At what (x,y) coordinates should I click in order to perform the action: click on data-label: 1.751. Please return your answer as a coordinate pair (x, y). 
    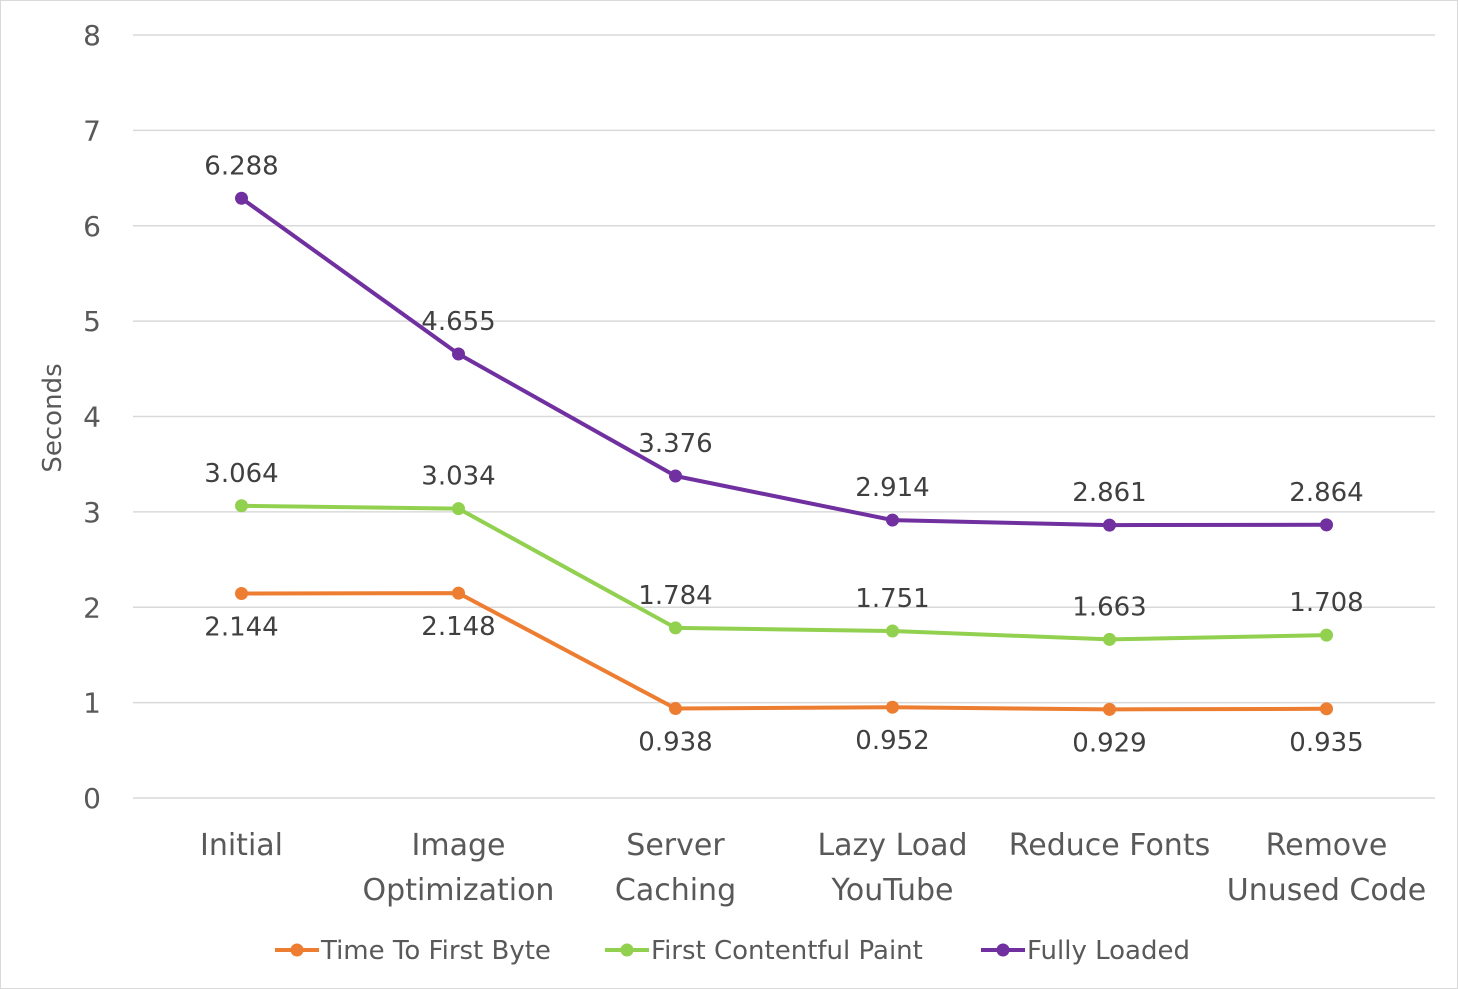
    Looking at the image, I should click on (892, 599).